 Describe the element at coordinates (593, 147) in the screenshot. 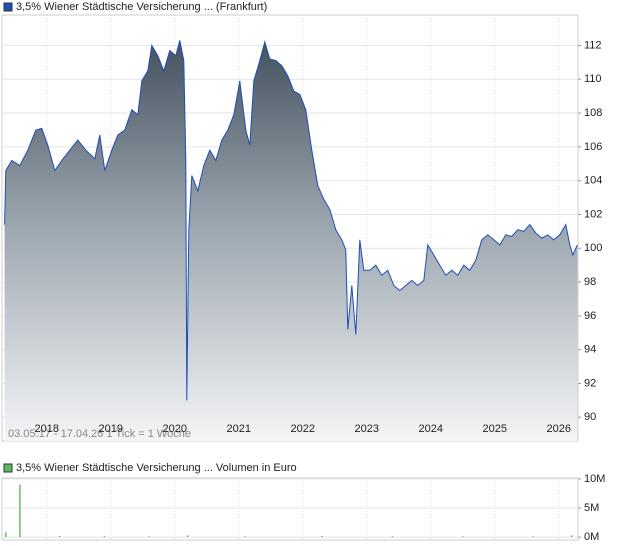

I see `y-tick-label: 106` at that location.